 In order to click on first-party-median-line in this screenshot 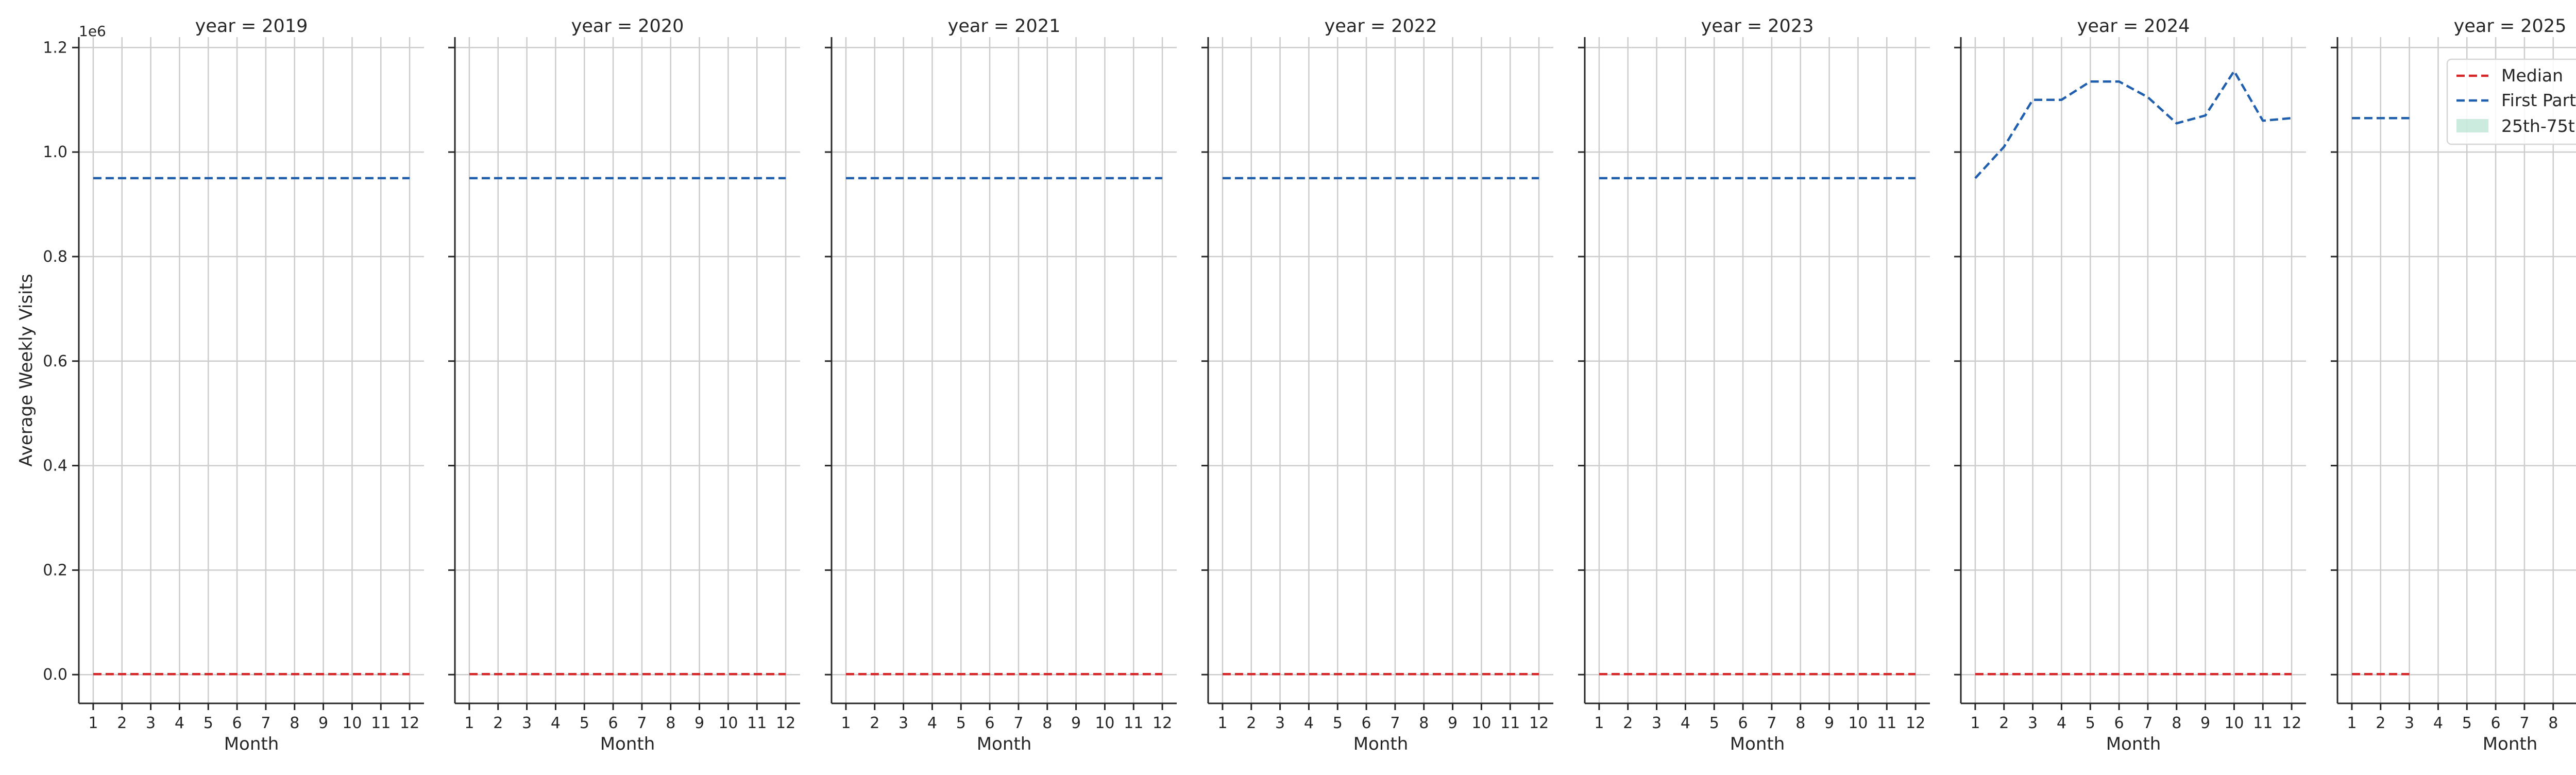, I will do `click(2133, 125)`.